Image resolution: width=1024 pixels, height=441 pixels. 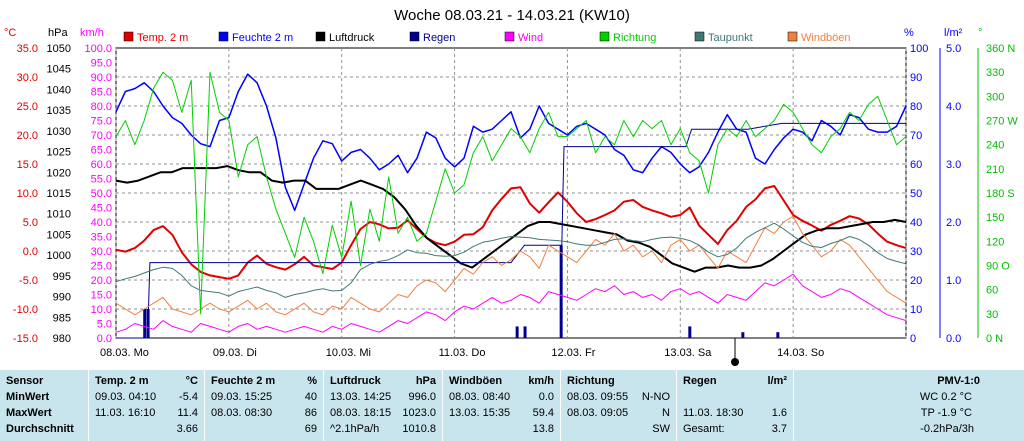 What do you see at coordinates (104, 325) in the screenshot?
I see `wind-axis-tick-label: 5.0` at bounding box center [104, 325].